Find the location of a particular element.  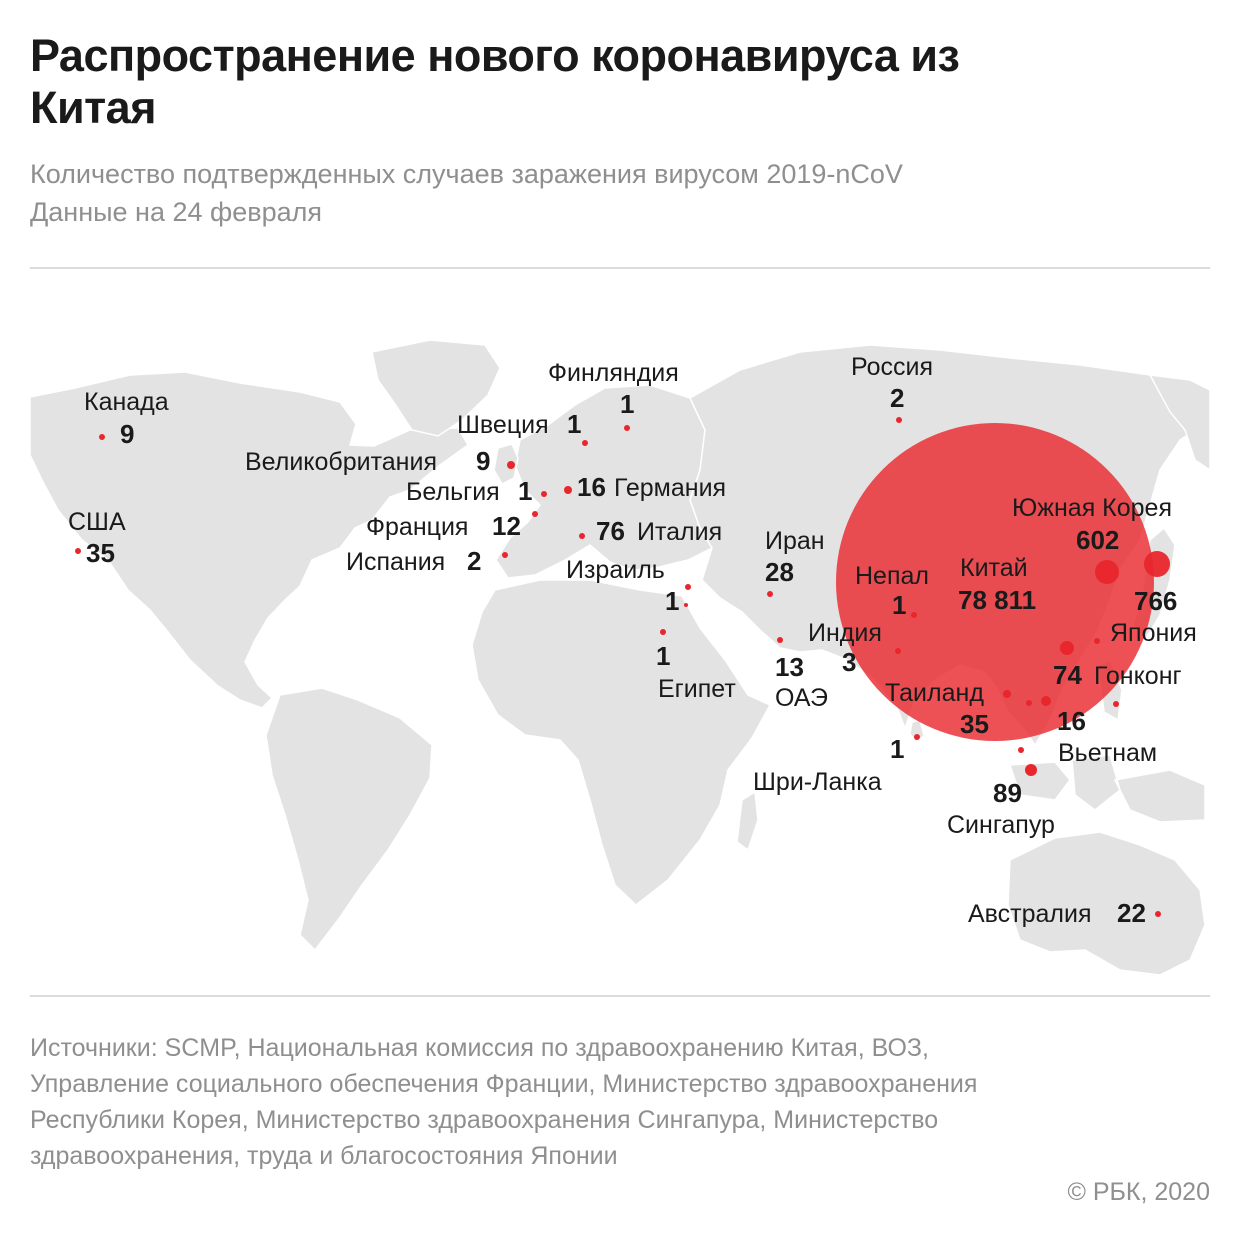

marker-australia is located at coordinates (1158, 914).